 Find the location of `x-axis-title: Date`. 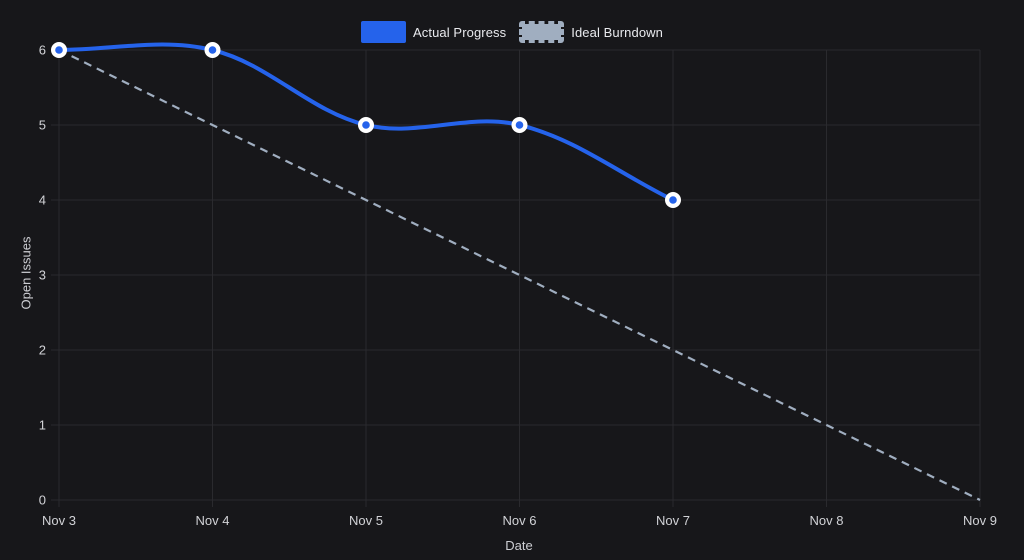

x-axis-title: Date is located at coordinates (519, 545).